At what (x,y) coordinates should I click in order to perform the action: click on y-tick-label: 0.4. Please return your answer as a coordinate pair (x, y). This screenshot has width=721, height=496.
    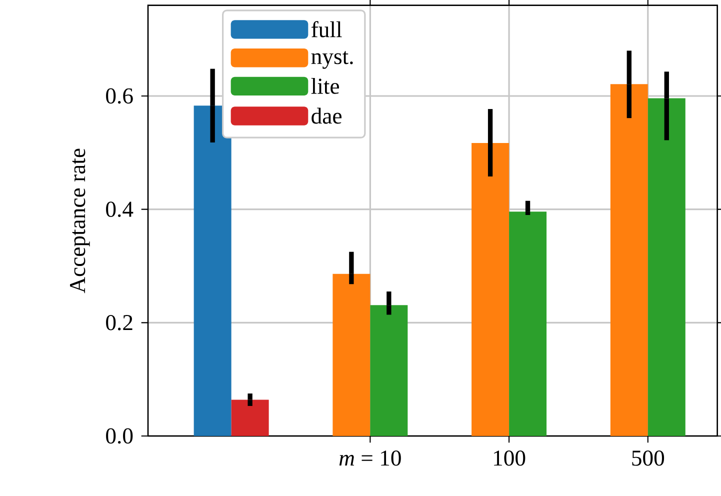
    Looking at the image, I should click on (120, 210).